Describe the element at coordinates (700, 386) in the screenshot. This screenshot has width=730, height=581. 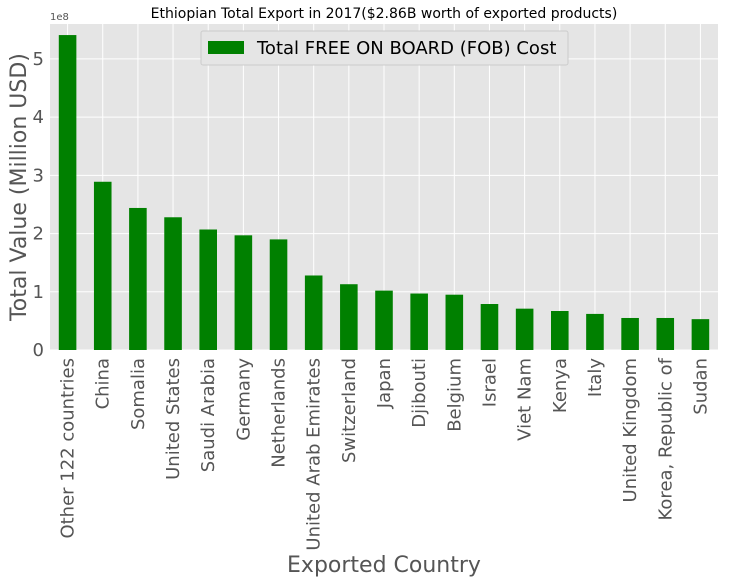
I see `x-tick-label: Sudan` at that location.